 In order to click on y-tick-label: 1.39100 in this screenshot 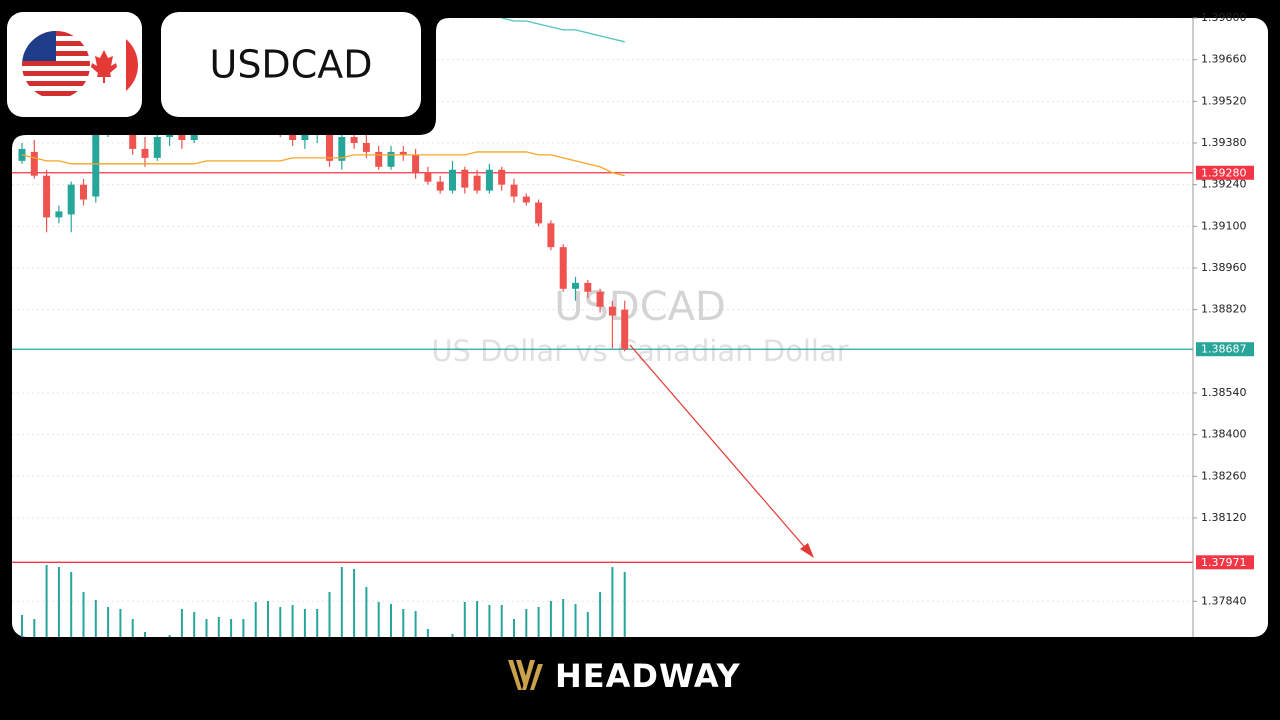, I will do `click(1224, 225)`.